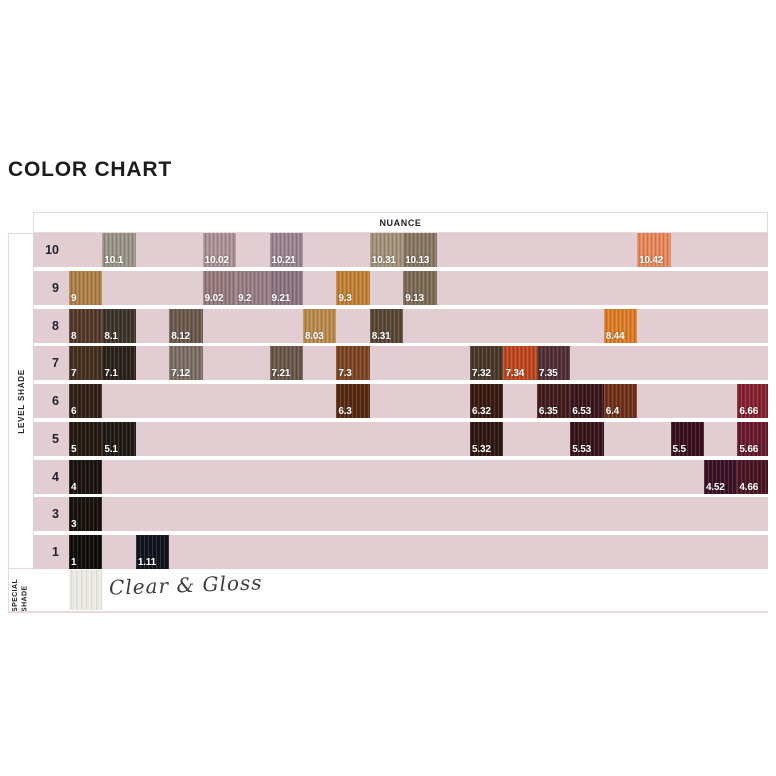 This screenshot has height=776, width=776. Describe the element at coordinates (417, 260) in the screenshot. I see `swatch-code: 10.13` at that location.